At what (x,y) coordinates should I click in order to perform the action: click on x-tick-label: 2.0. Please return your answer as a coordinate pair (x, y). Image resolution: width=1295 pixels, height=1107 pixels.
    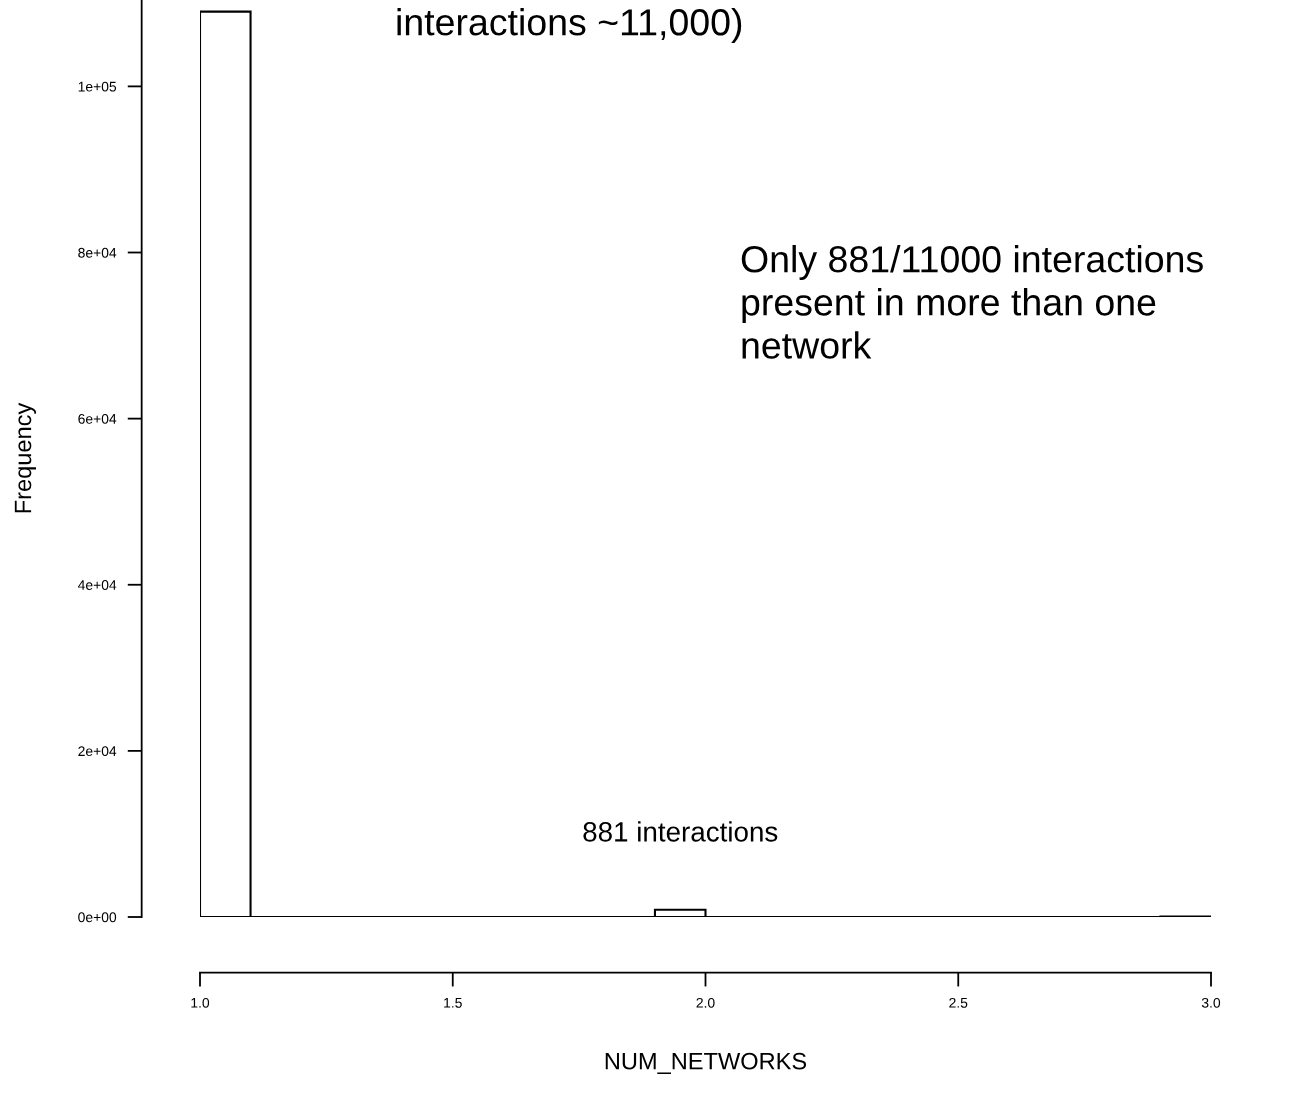
    Looking at the image, I should click on (705, 1002).